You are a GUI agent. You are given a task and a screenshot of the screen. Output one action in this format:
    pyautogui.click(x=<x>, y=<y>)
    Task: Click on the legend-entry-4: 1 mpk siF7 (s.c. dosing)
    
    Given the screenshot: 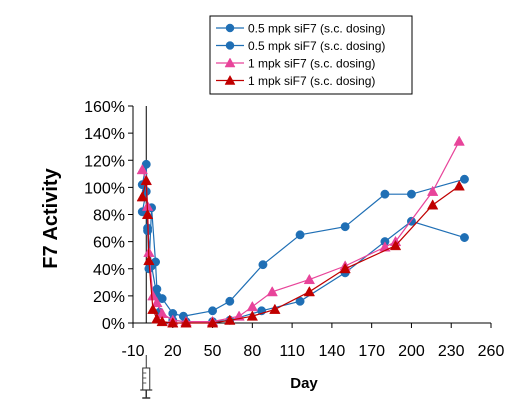 What is the action you would take?
    pyautogui.click(x=295, y=81)
    